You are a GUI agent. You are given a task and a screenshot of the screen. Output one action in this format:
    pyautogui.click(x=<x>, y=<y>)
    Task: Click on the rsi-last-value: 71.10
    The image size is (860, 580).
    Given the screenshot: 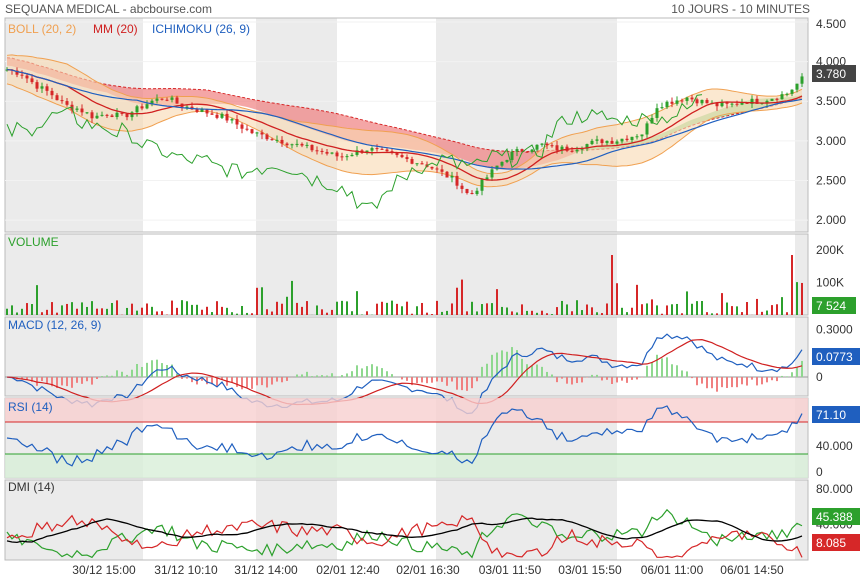 What is the action you would take?
    pyautogui.click(x=831, y=415)
    